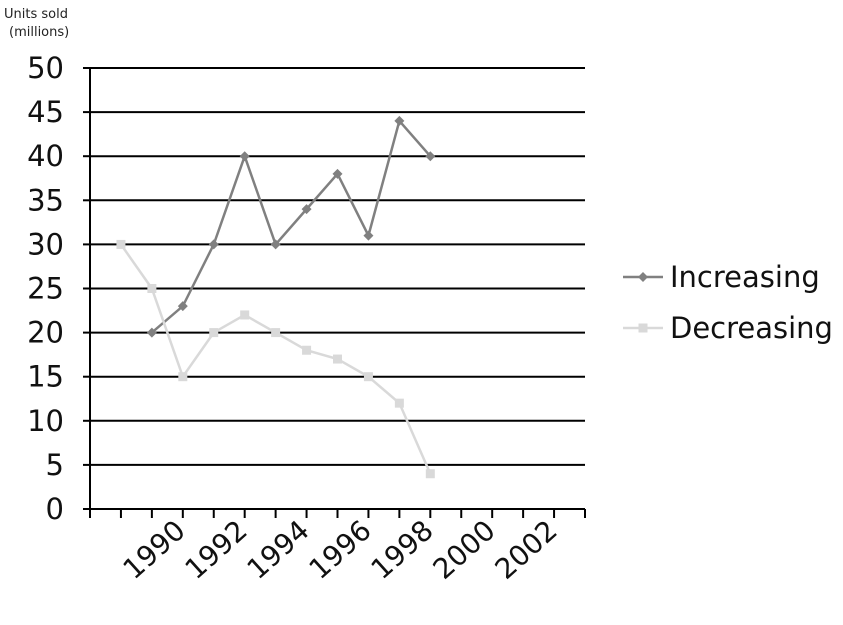  Describe the element at coordinates (154, 550) in the screenshot. I see `x-tick-label: 1990` at that location.